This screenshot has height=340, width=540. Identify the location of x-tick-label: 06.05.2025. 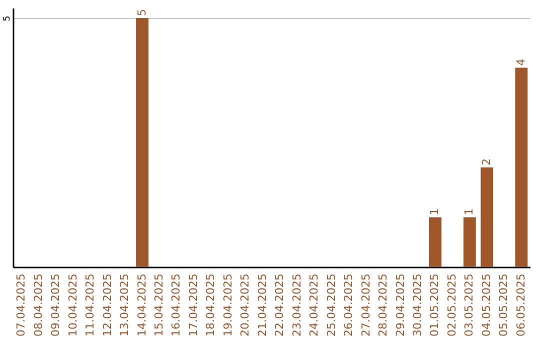
(521, 305).